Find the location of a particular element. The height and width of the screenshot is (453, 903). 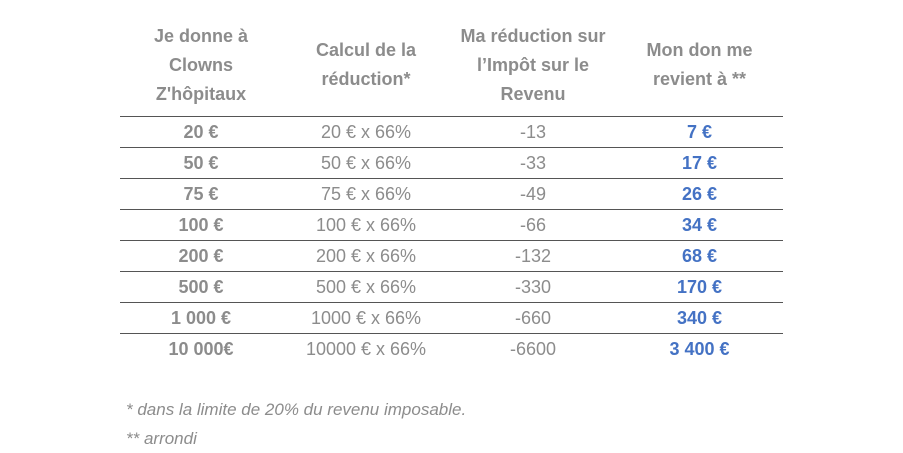

table-row: 1 000 € 1000 € x 66% -660 340 € is located at coordinates (451, 318).